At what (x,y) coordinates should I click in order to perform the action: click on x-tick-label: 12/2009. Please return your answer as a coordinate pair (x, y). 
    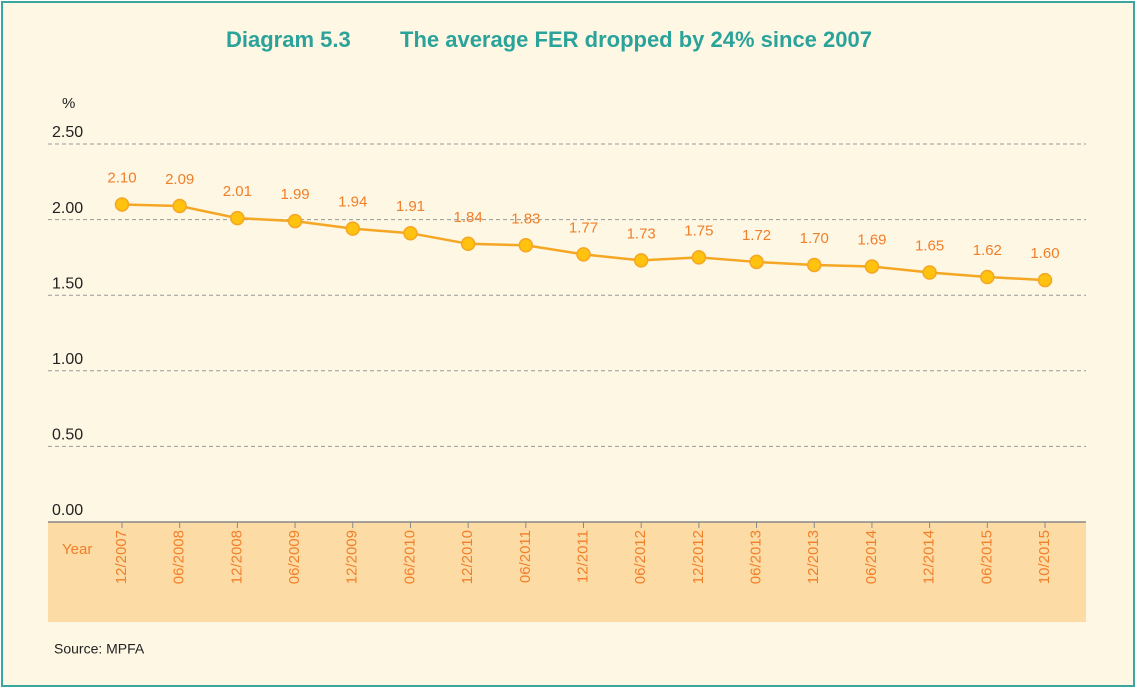
    Looking at the image, I should click on (352, 557).